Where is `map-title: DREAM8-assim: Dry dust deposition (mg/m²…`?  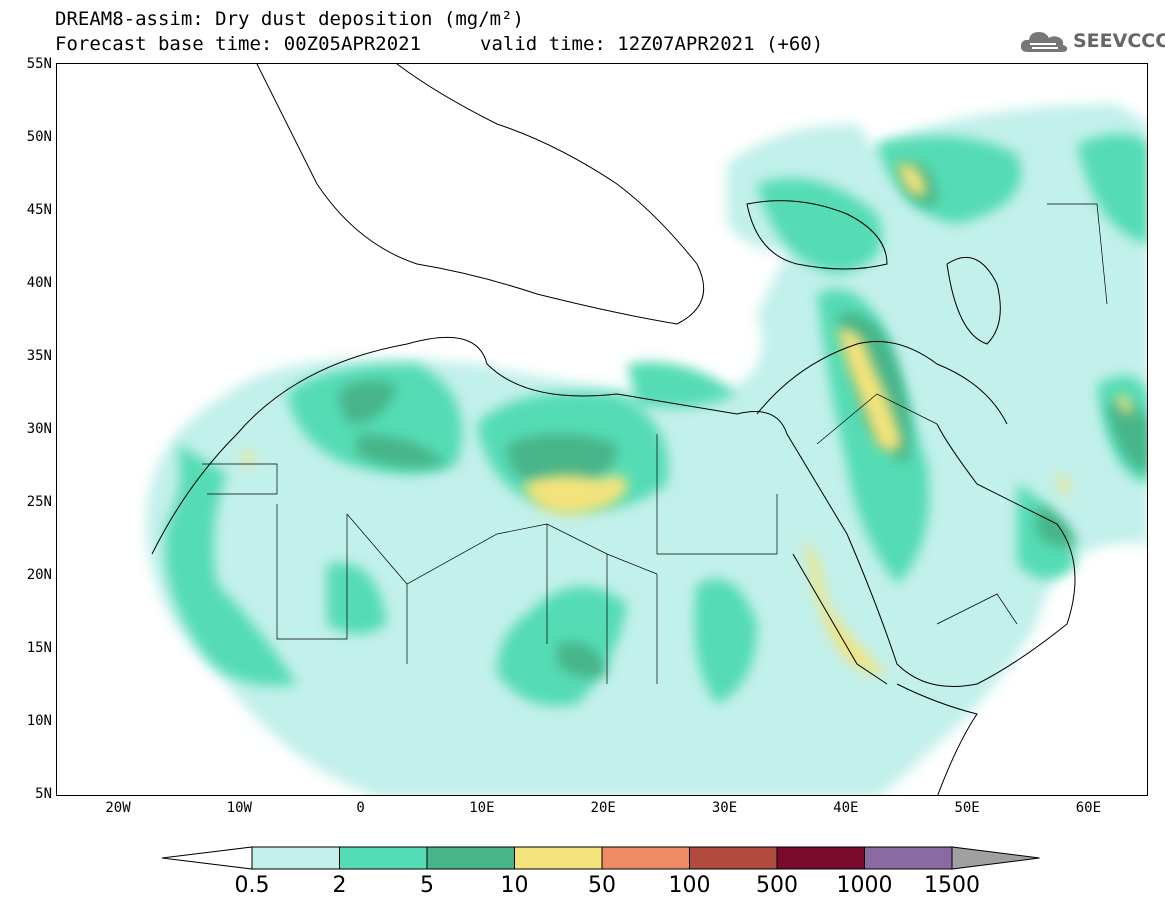
map-title: DREAM8-assim: Dry dust deposition (mg/m²… is located at coordinates (289, 19).